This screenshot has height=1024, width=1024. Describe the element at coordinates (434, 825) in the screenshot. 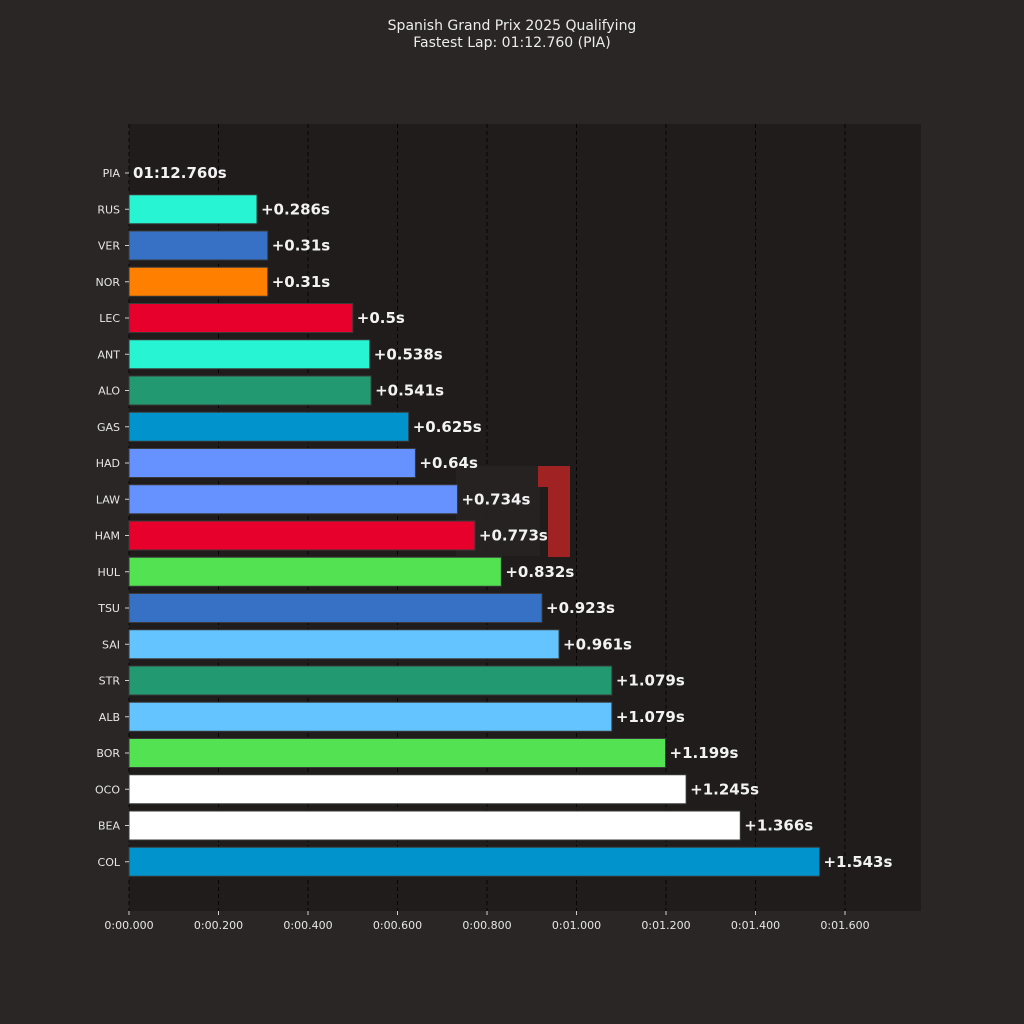

I see `bar-bea` at that location.